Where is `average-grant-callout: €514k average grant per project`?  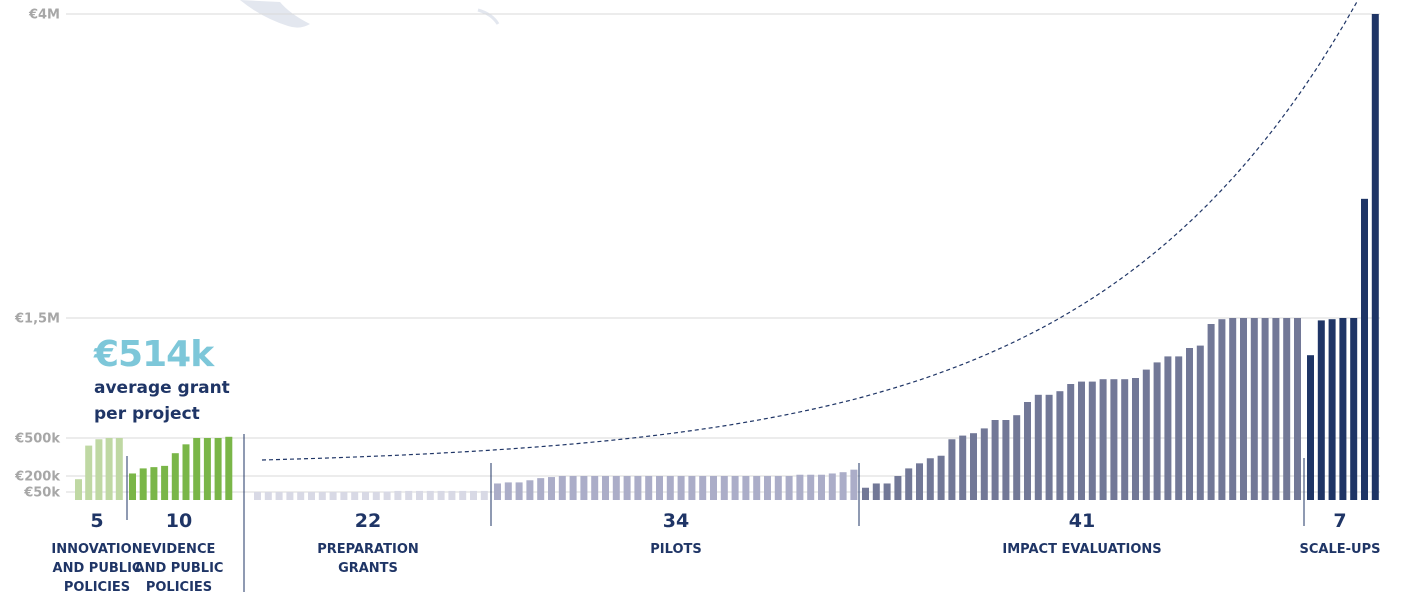
average-grant-callout: €514k average grant per project is located at coordinates (179, 381).